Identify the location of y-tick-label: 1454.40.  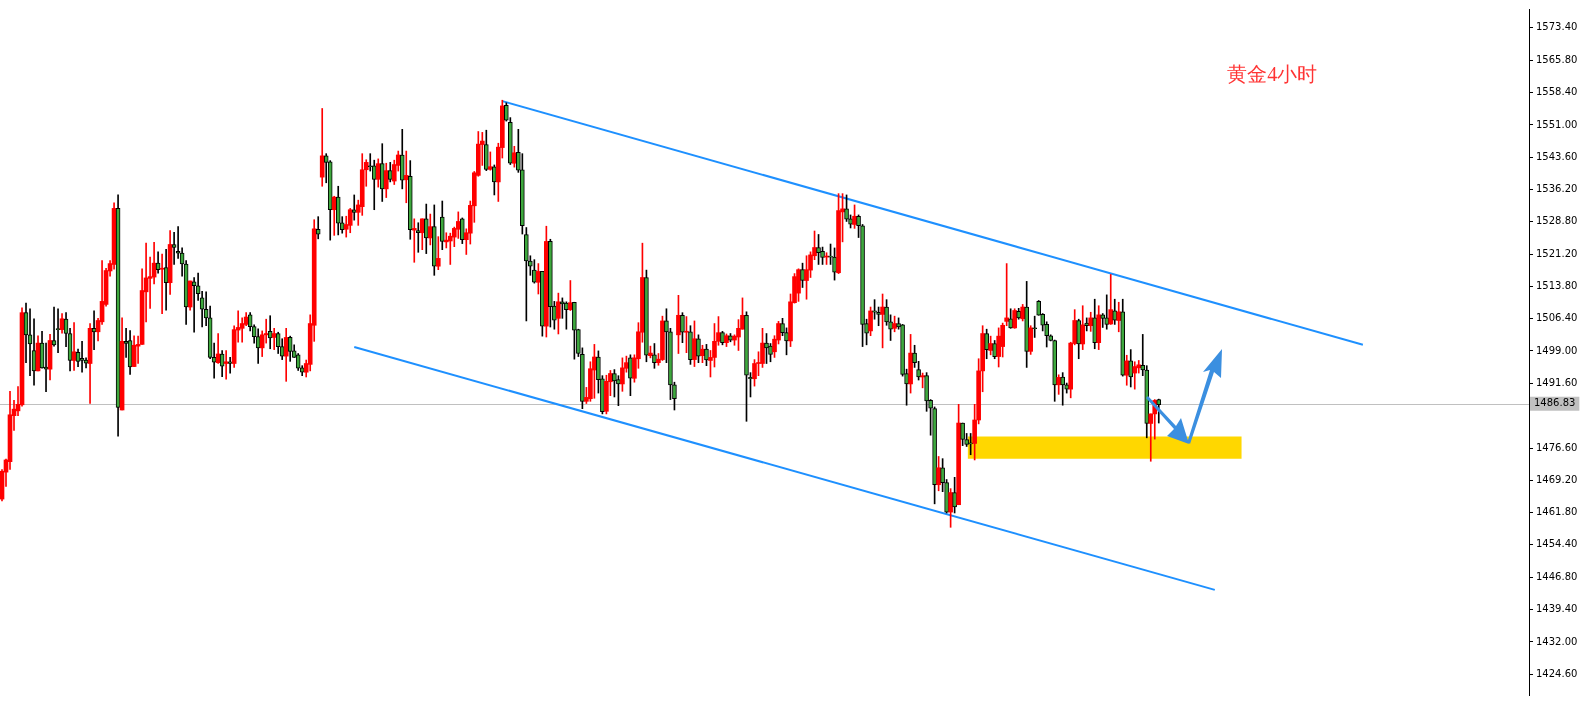
(1557, 544).